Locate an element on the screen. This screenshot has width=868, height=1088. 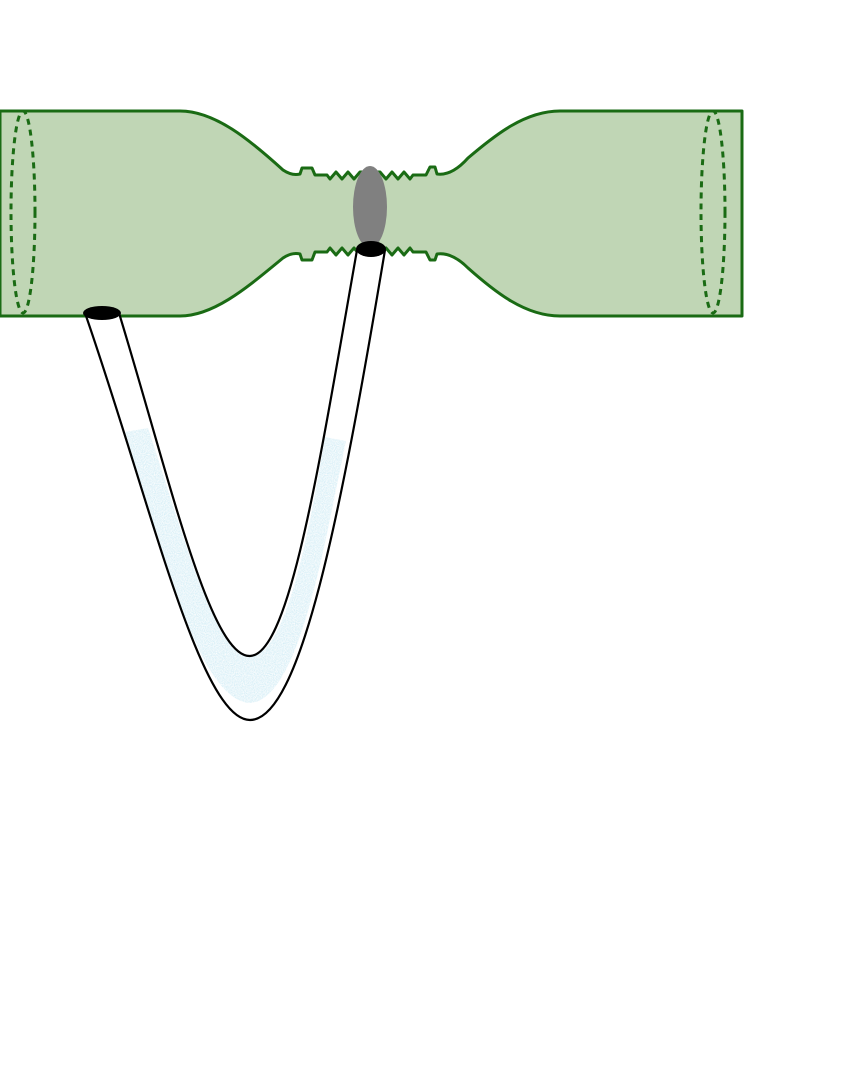
manometer-inner-wall is located at coordinates (238, 453).